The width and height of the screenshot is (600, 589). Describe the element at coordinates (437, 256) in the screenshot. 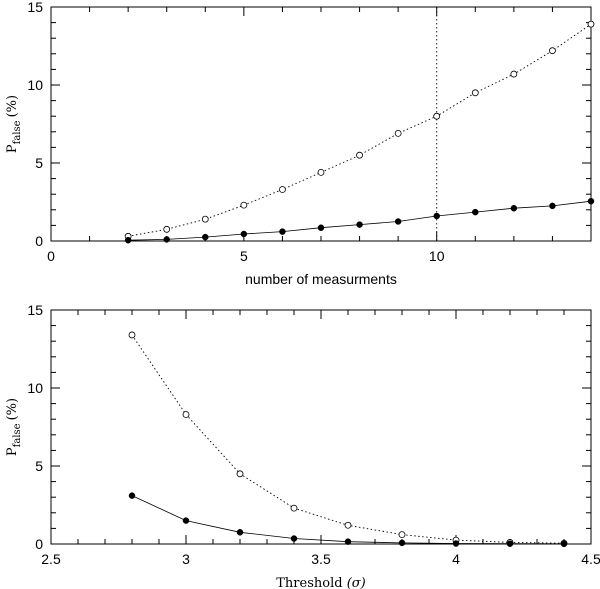

I see `x-tick-label: 10` at that location.